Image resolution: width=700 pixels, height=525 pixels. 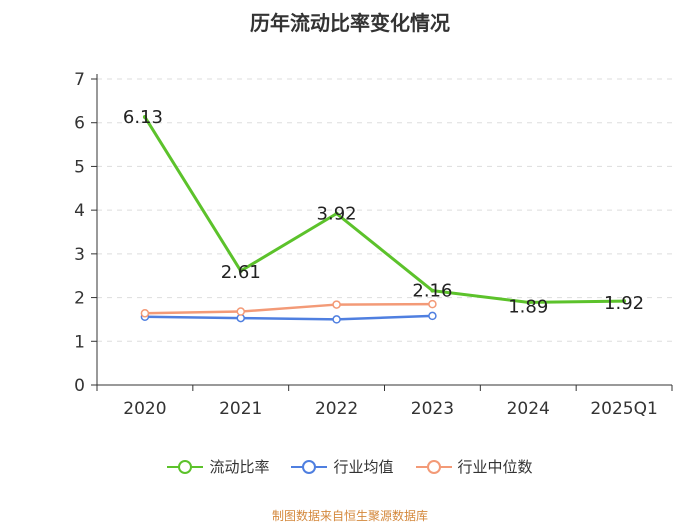 I want to click on legend-label: 行业均值, so click(x=363, y=467).